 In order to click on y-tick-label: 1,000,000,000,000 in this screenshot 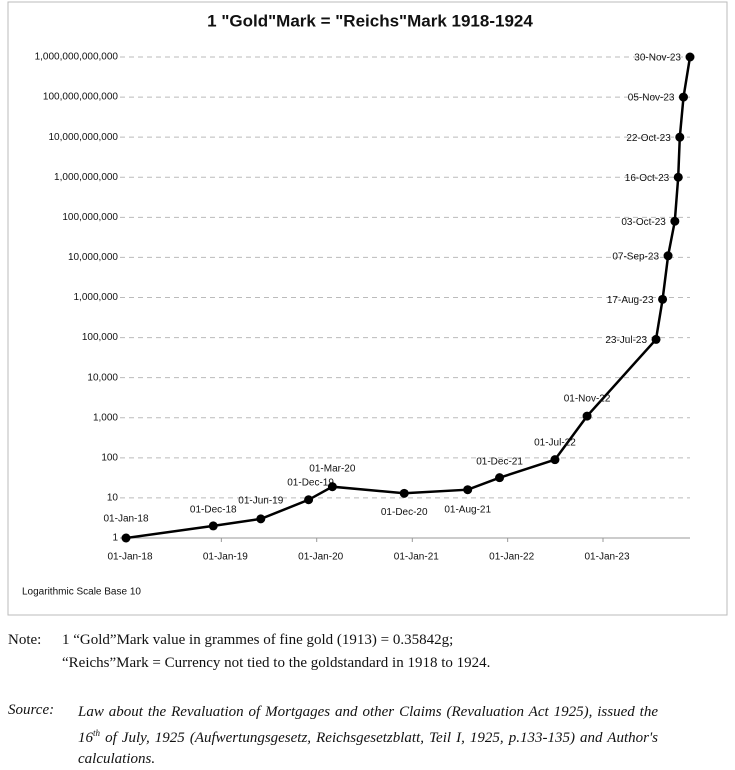, I will do `click(77, 57)`.